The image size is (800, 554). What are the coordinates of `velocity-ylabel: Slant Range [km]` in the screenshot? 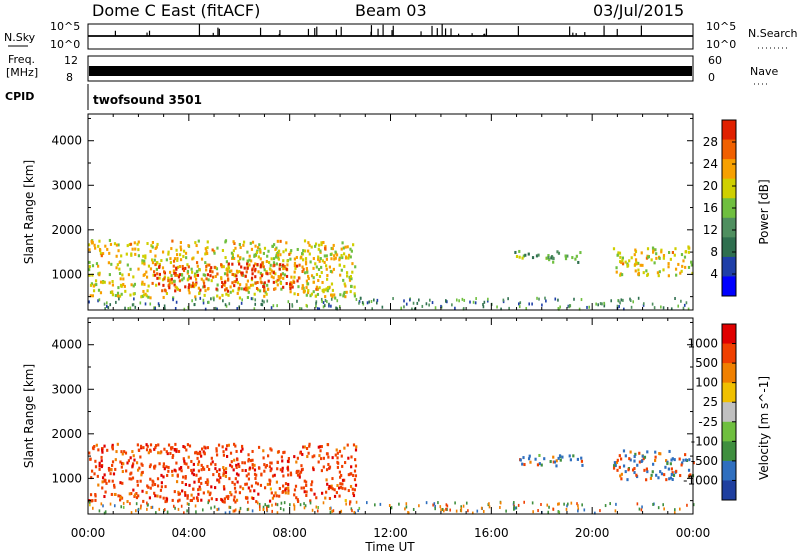 It's located at (29, 416).